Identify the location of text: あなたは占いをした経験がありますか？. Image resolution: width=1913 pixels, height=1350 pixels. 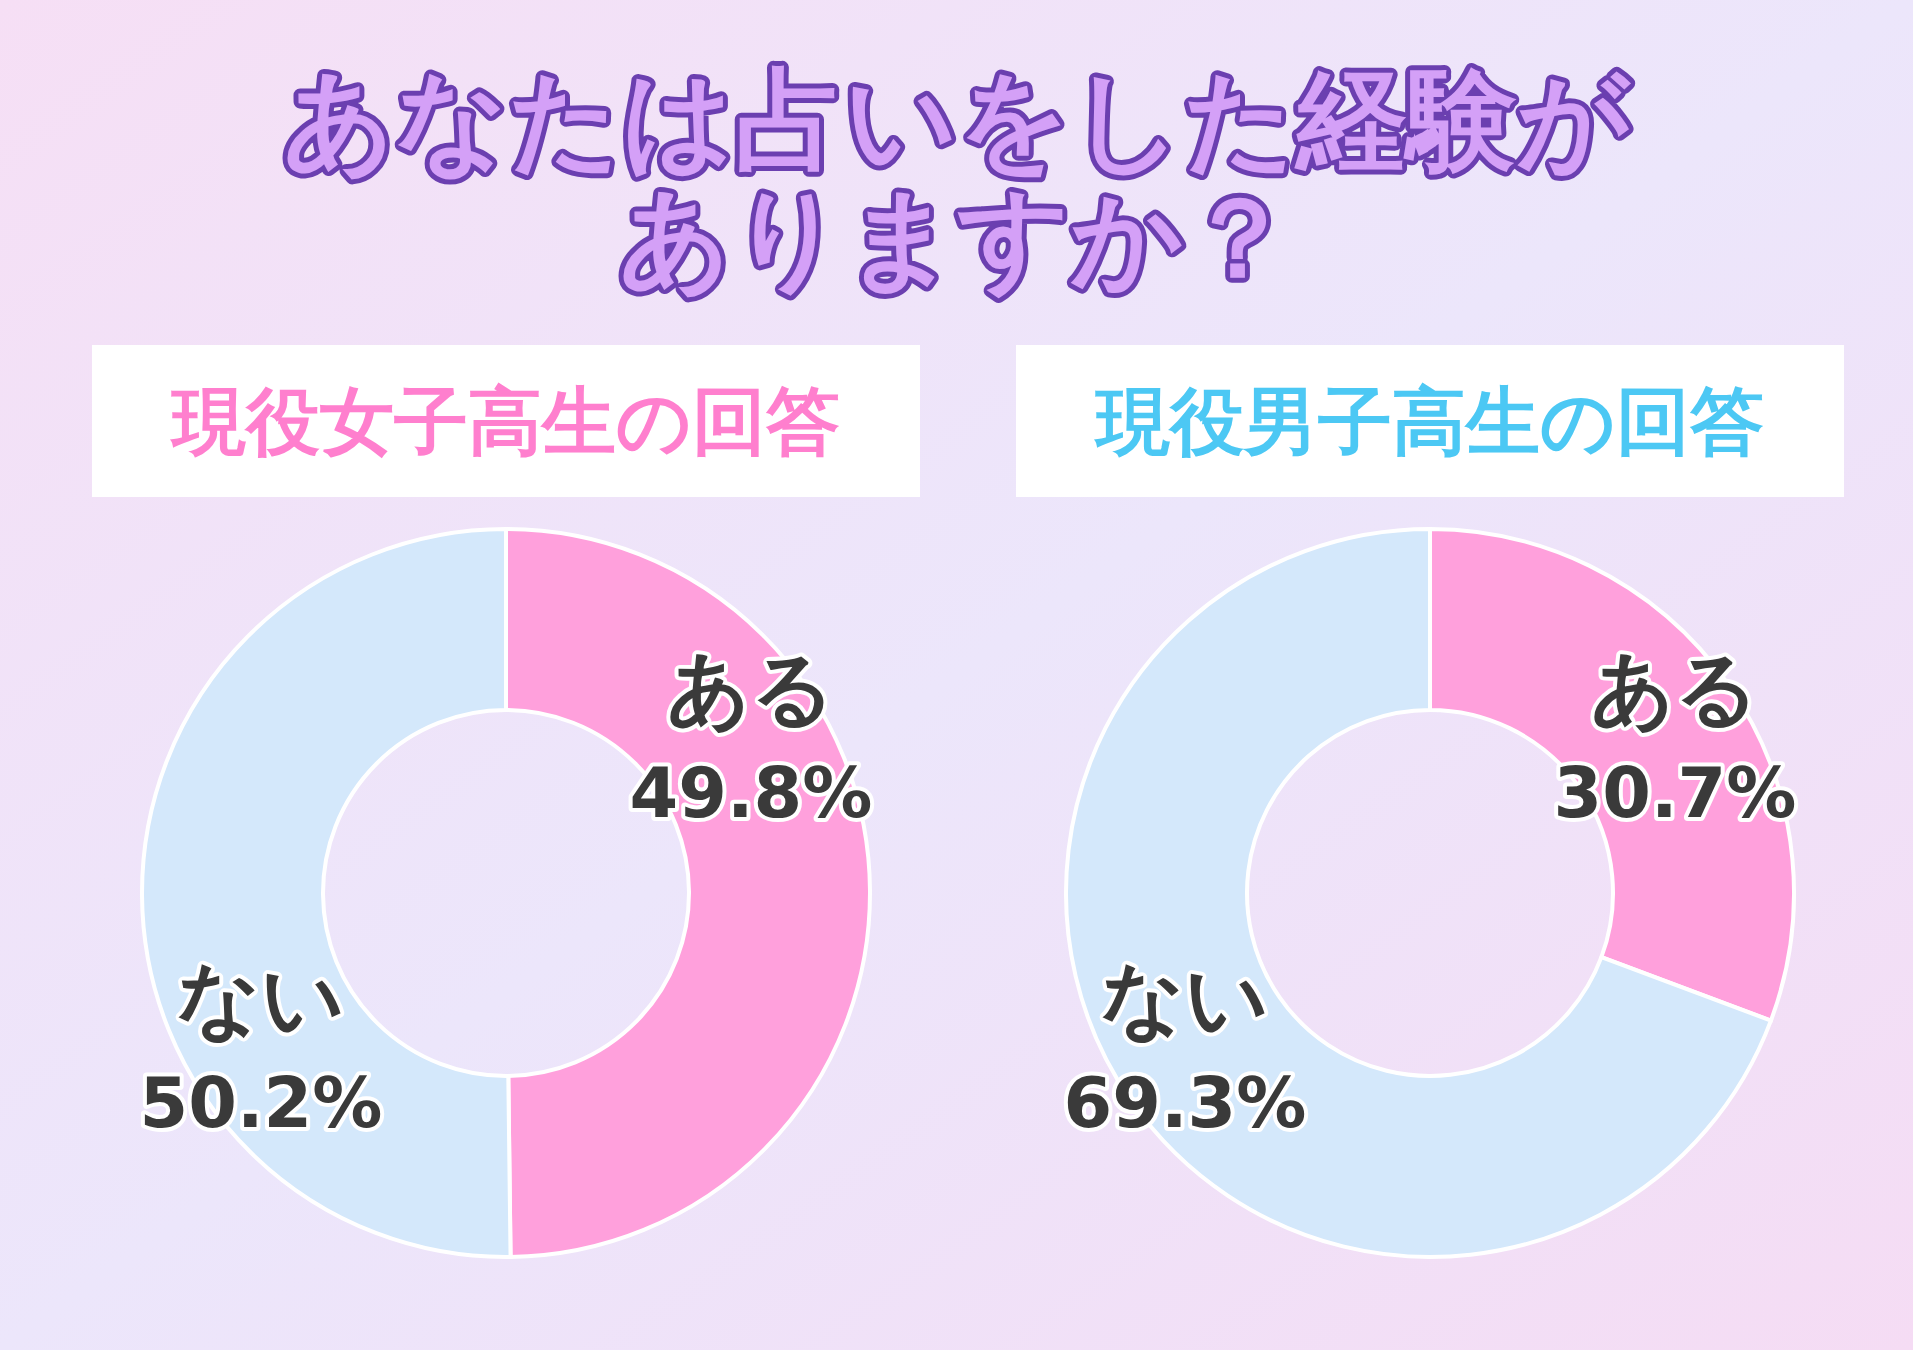
(956, 179).